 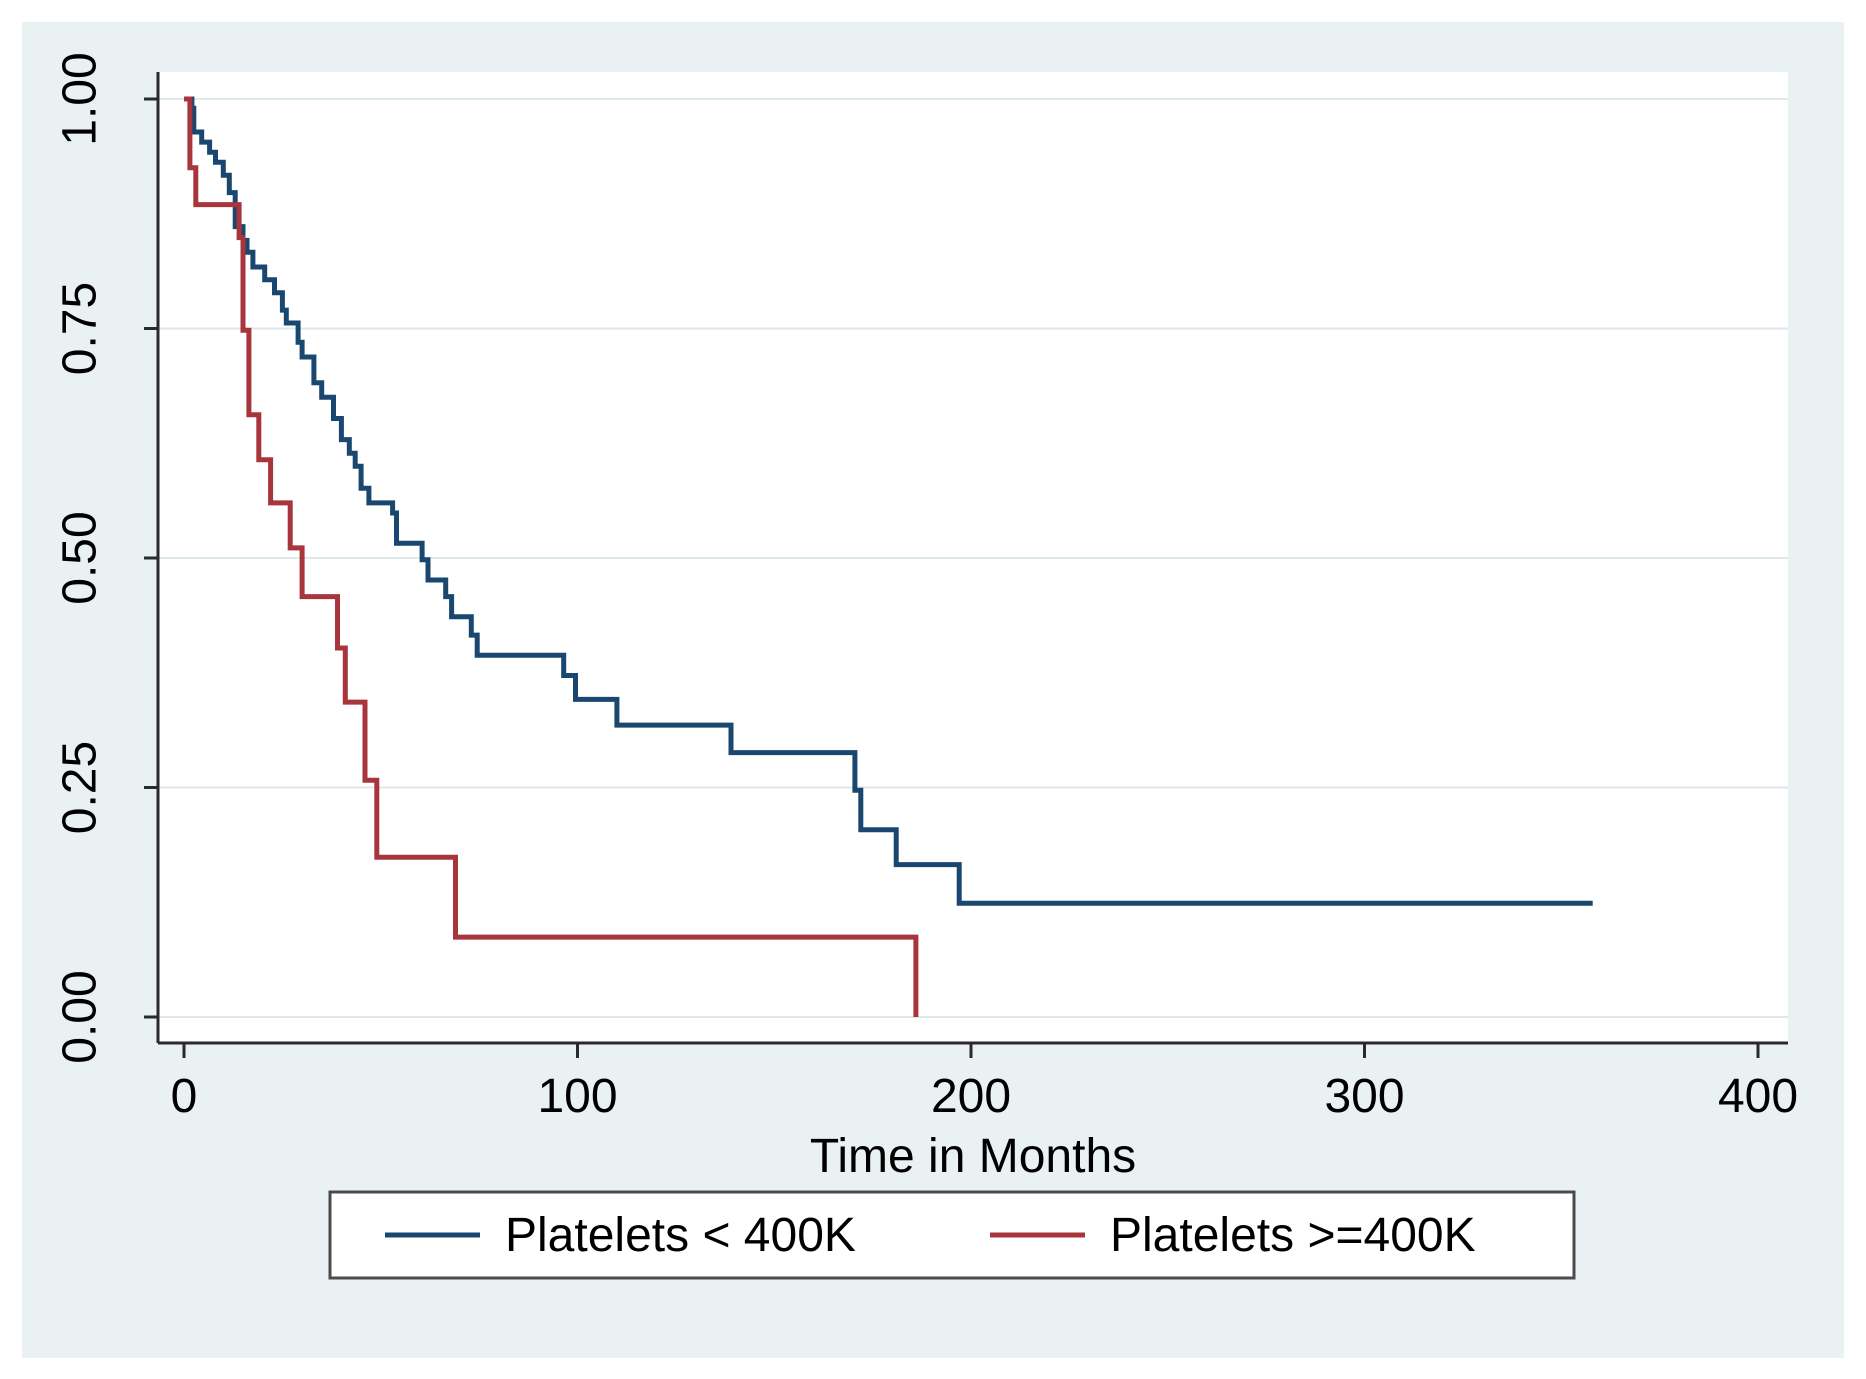 What do you see at coordinates (80, 1016) in the screenshot?
I see `y-tick-label-0.00: 0.00` at bounding box center [80, 1016].